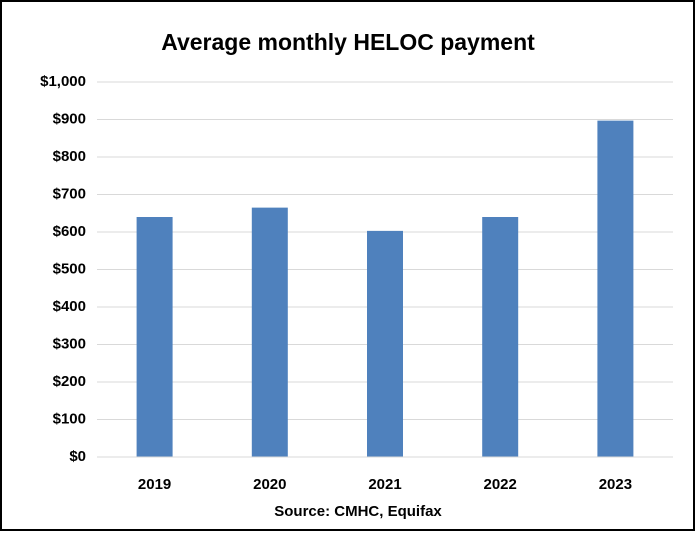 The height and width of the screenshot is (533, 697). I want to click on y-tick-label: $500, so click(69, 268).